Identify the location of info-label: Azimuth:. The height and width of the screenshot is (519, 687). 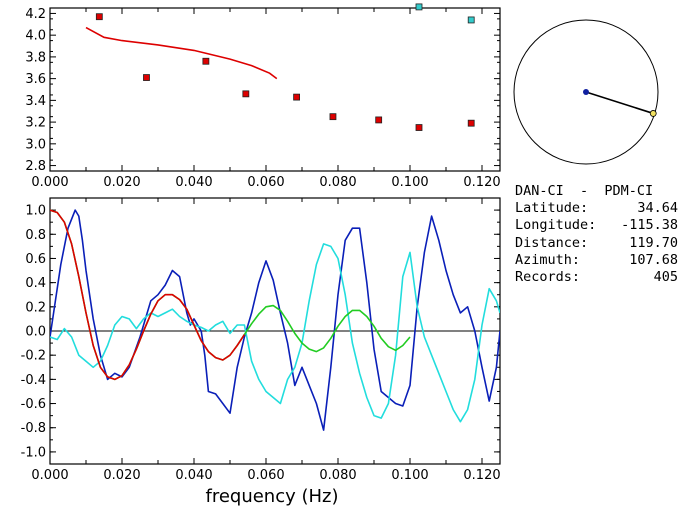
(548, 259).